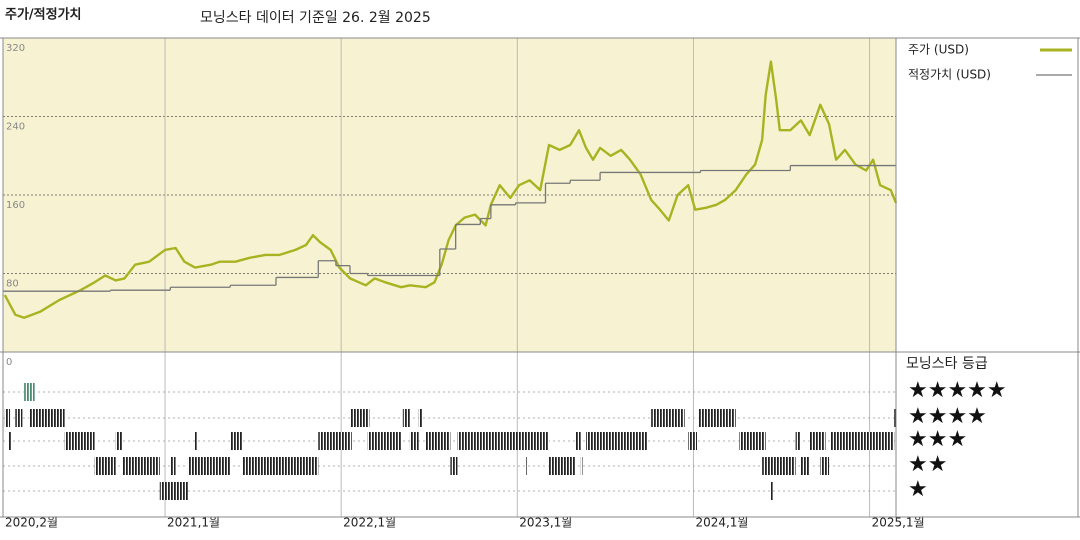  I want to click on x-tick-label: 2021,1월, so click(193, 523).